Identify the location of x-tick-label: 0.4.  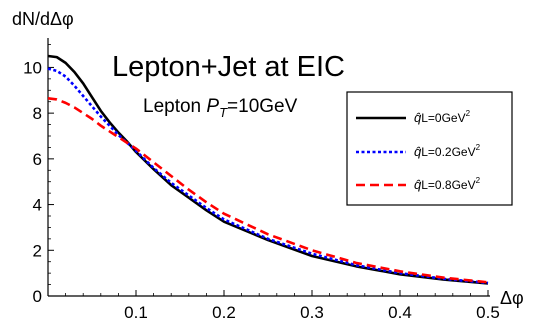
(400, 312).